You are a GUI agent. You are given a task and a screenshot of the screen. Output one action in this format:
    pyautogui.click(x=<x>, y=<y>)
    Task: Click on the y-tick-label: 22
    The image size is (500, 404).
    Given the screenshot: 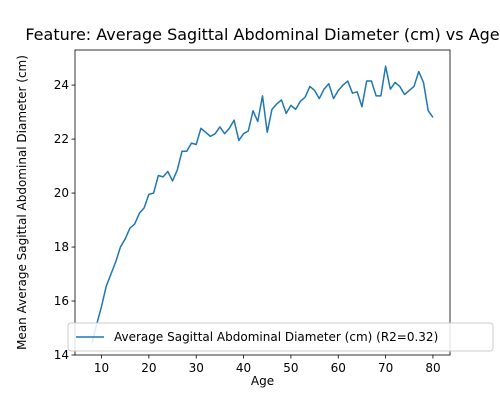 What is the action you would take?
    pyautogui.click(x=61, y=139)
    